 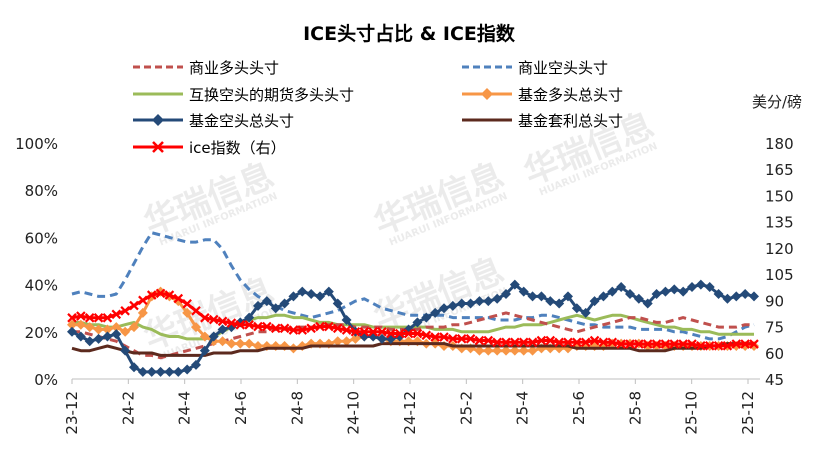 What do you see at coordinates (779, 170) in the screenshot?
I see `y-right-tick-label: 165` at bounding box center [779, 170].